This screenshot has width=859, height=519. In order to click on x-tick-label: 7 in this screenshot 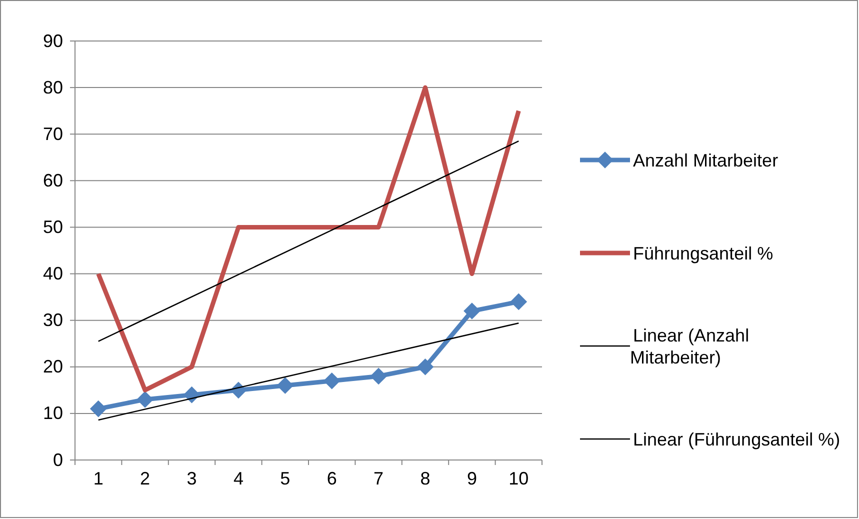, I will do `click(379, 478)`.